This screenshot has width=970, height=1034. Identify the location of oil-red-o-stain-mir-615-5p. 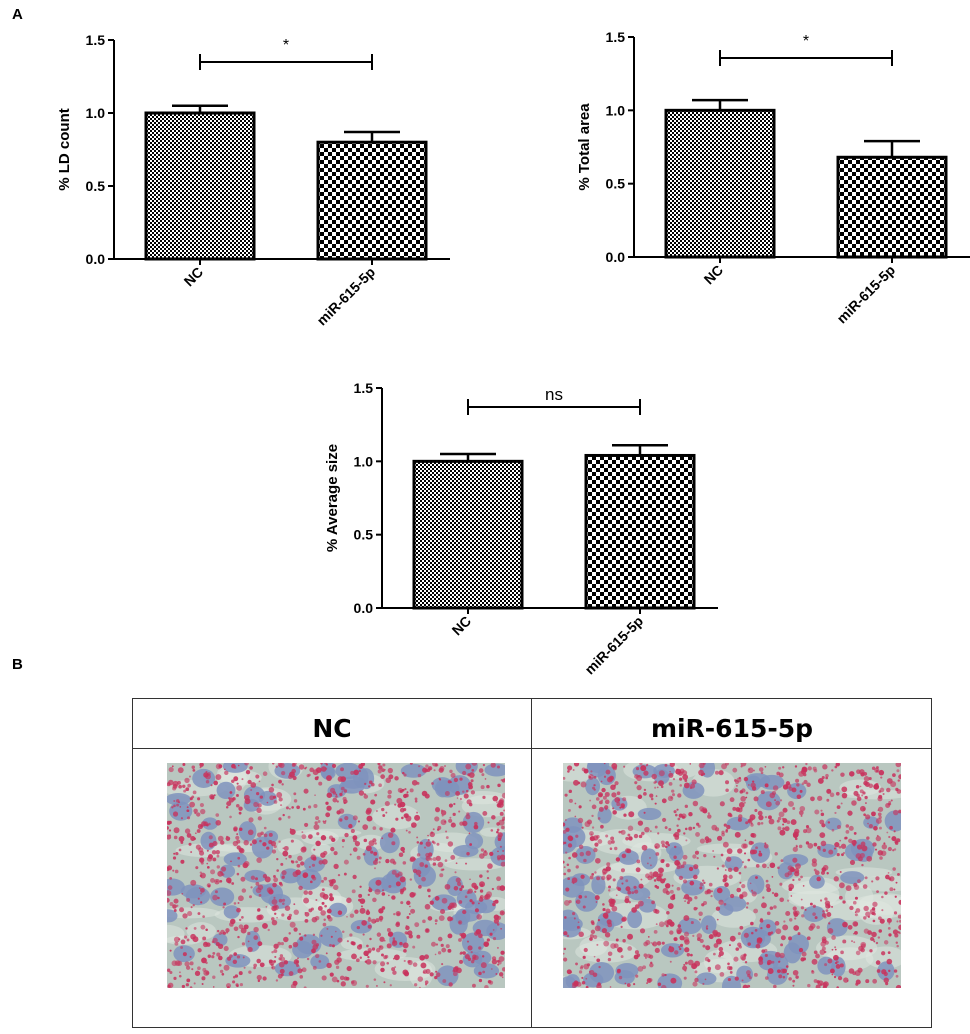
(732, 875).